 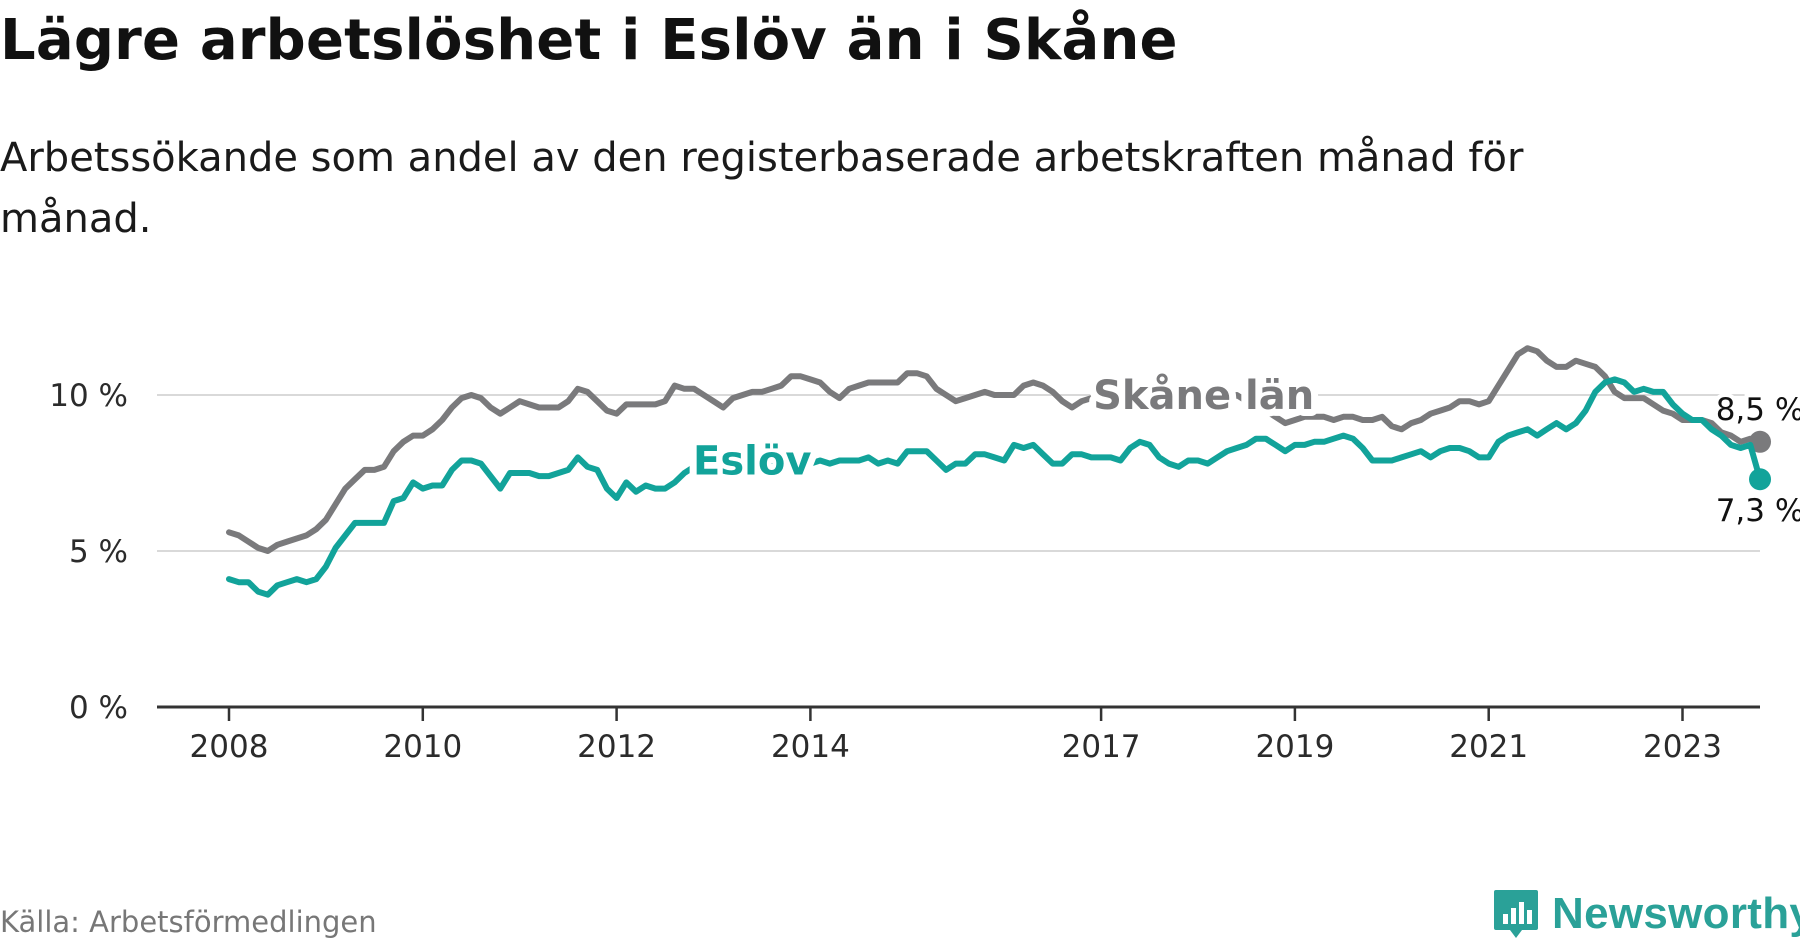 I want to click on y-tick-label: 10 %, so click(x=88, y=396).